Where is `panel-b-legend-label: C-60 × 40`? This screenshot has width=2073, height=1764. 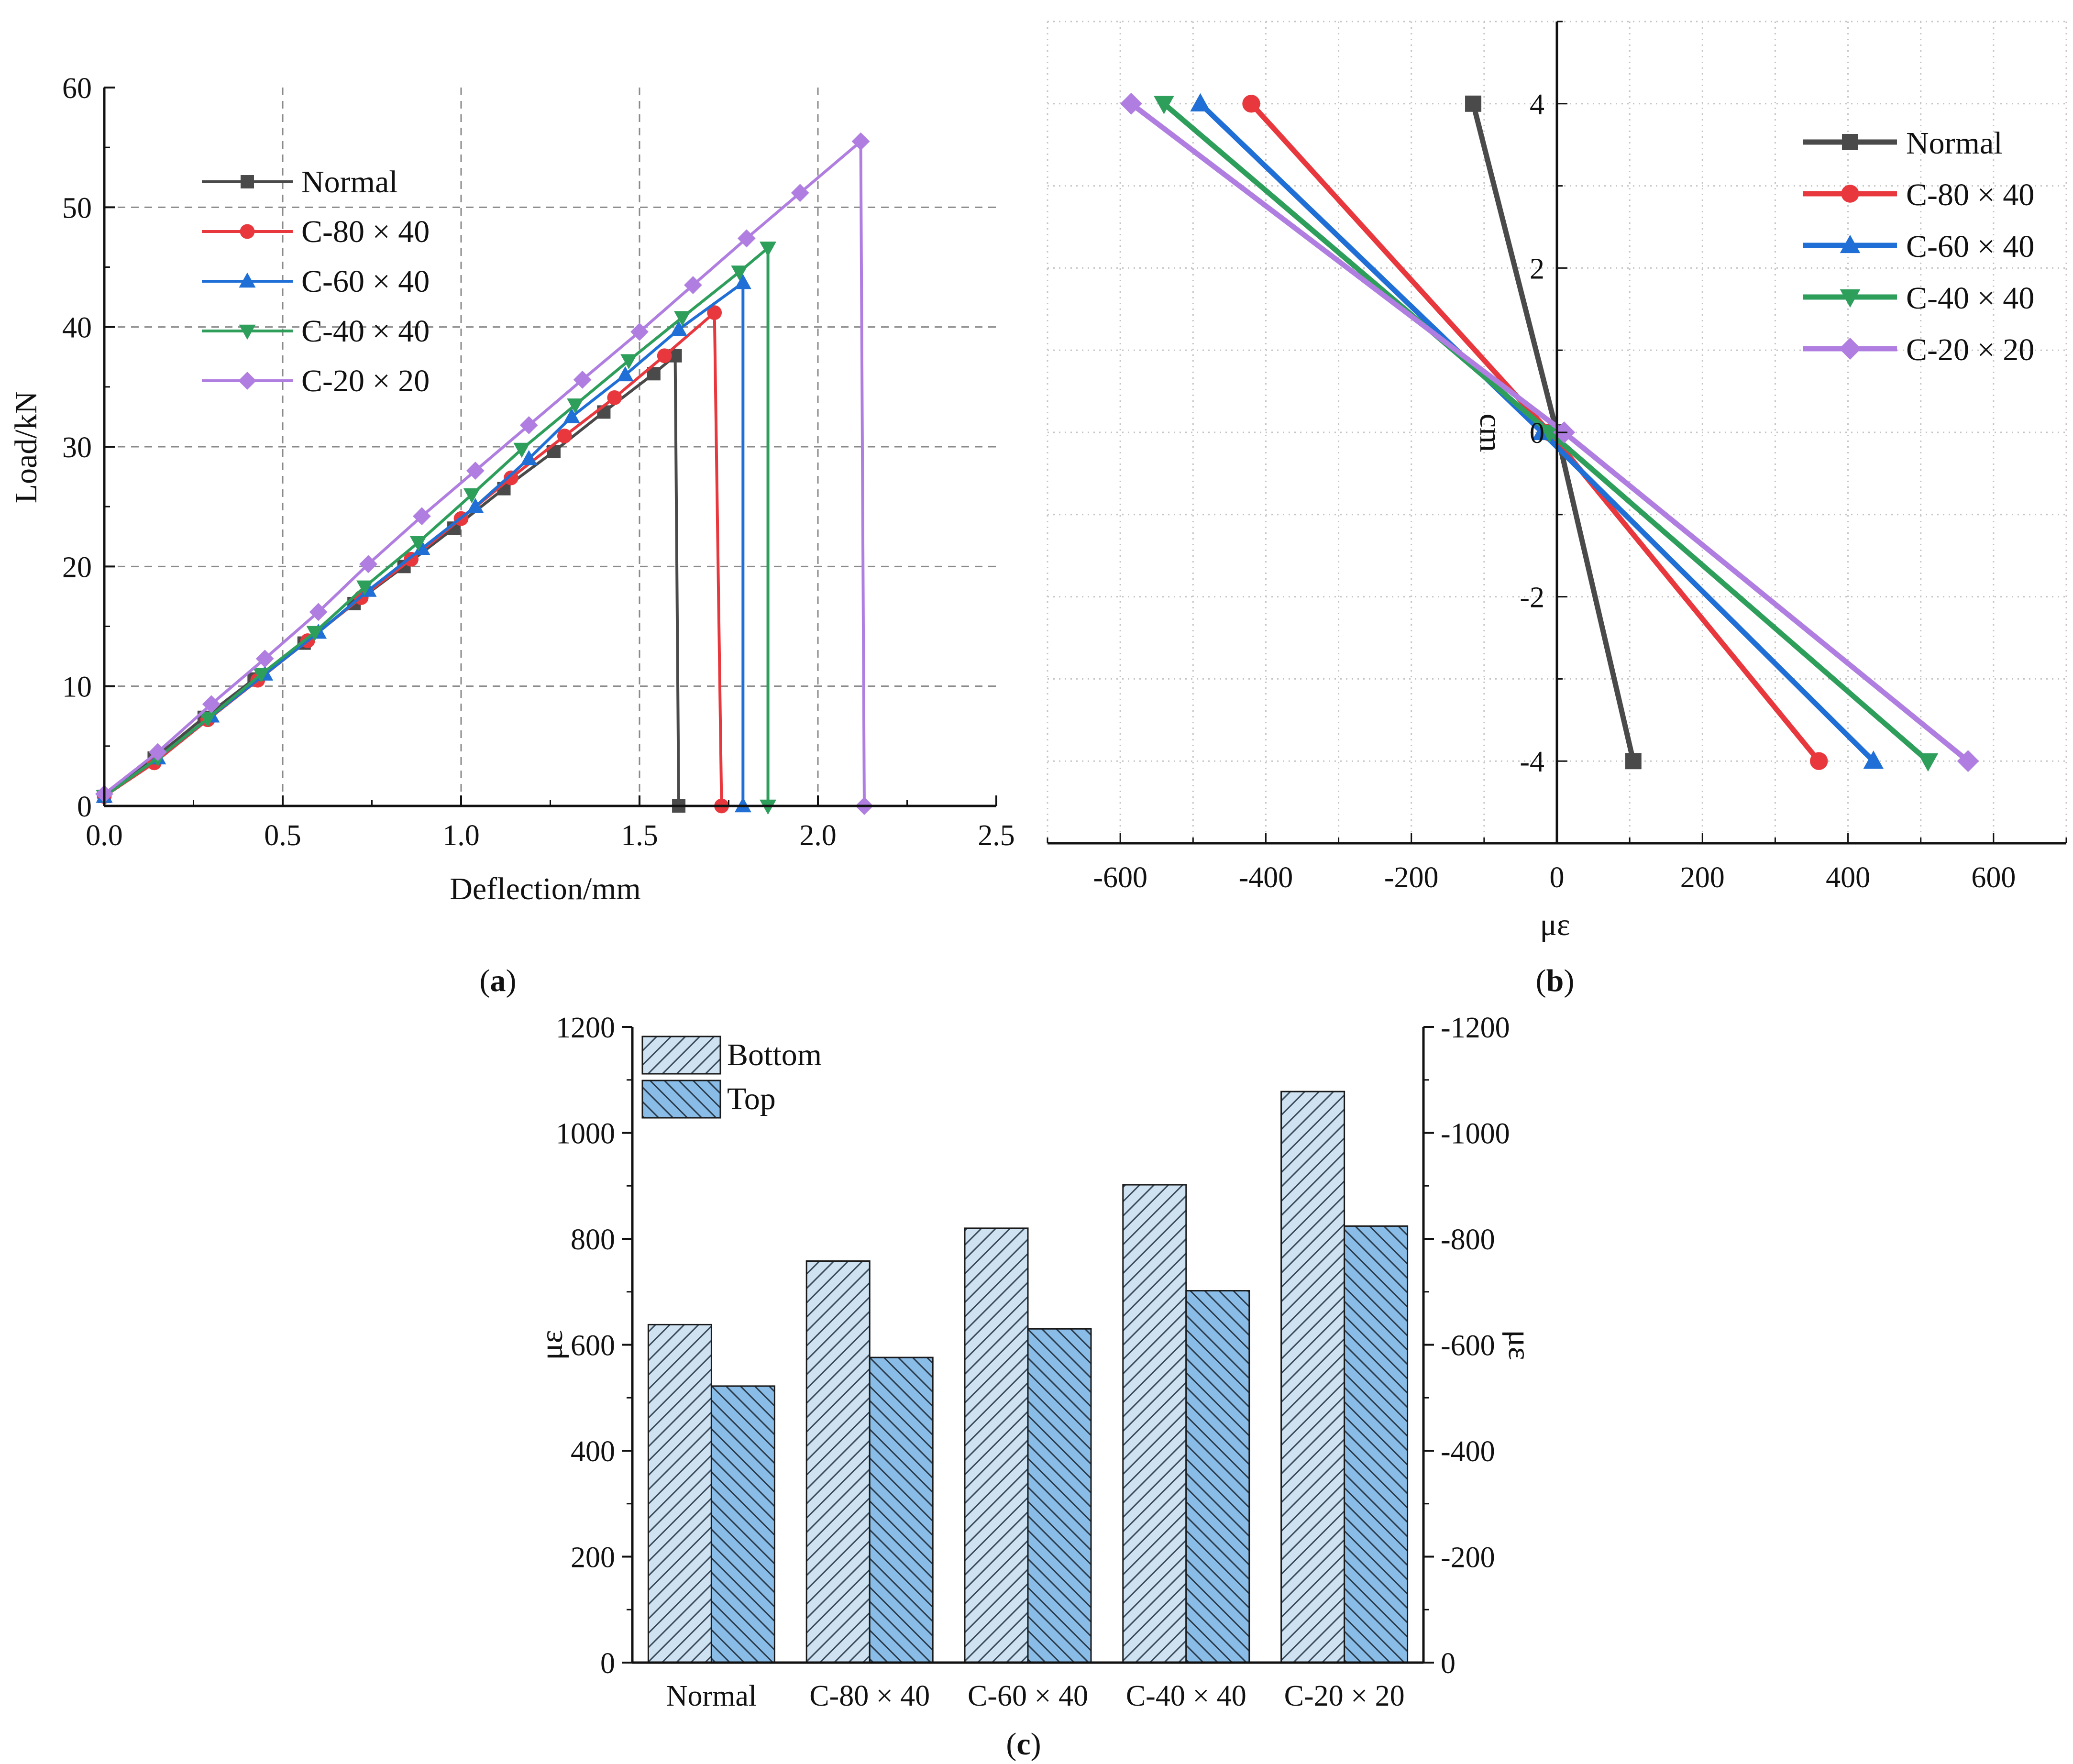 panel-b-legend-label: C-60 × 40 is located at coordinates (1970, 246).